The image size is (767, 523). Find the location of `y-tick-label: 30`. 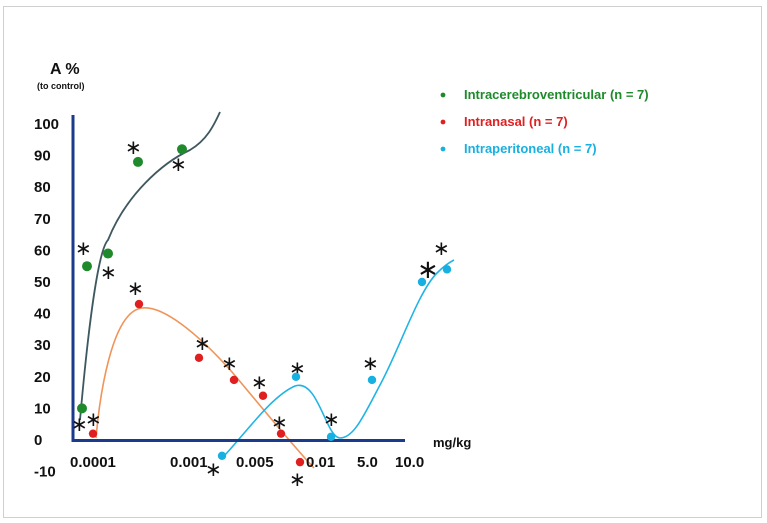

y-tick-label: 30 is located at coordinates (42, 345).